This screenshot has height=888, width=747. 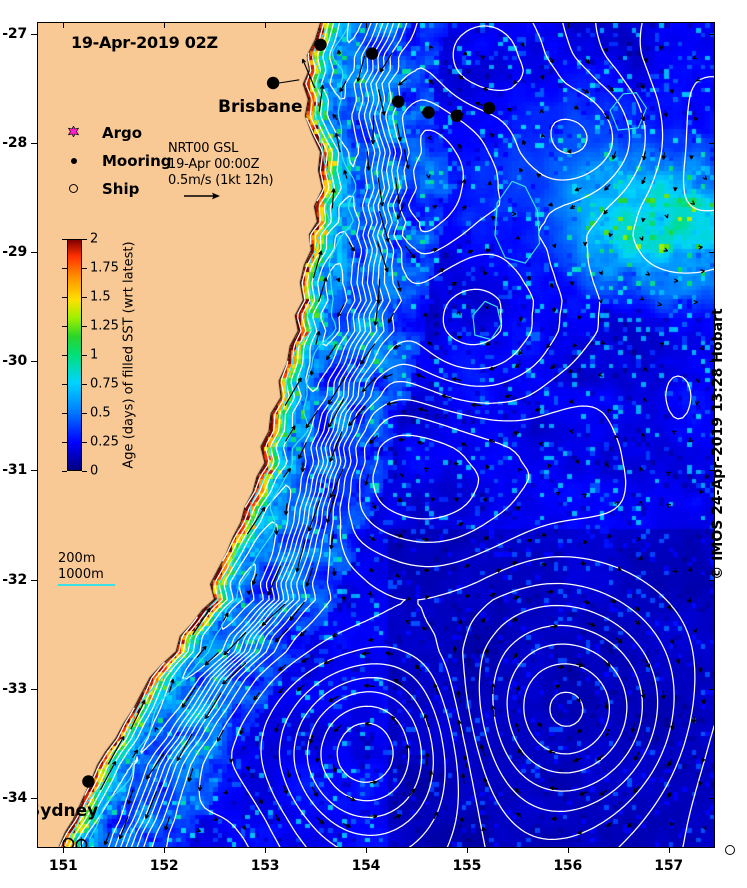 I want to click on y-axis-tick-label: -32, so click(x=14, y=579).